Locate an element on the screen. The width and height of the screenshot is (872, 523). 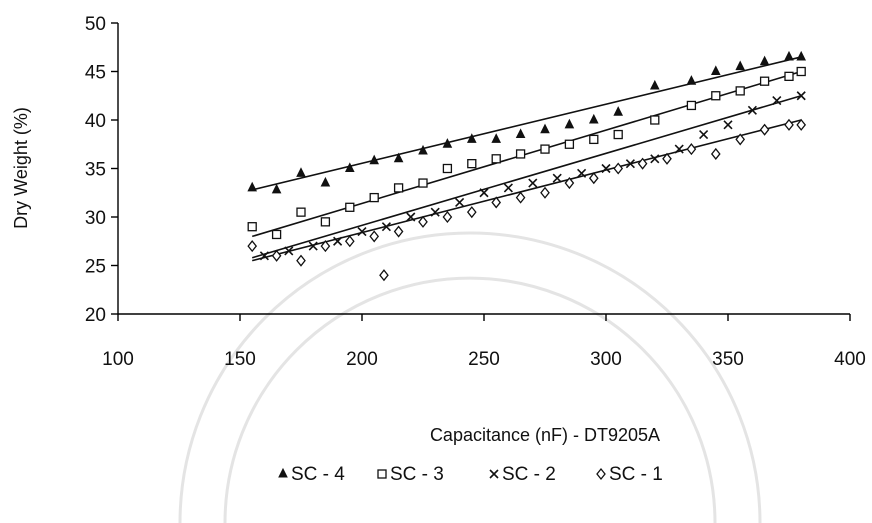
legend-label: SC - 2 is located at coordinates (529, 474).